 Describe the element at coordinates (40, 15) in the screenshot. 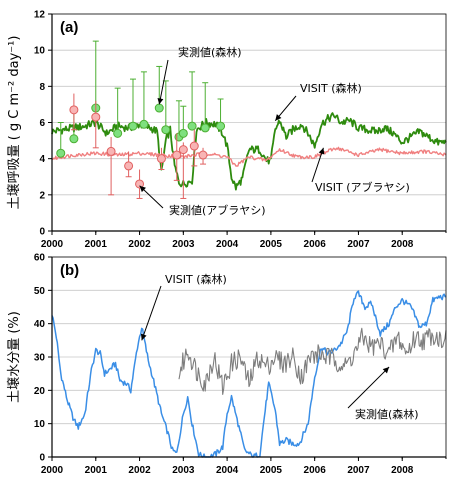

I see `y-tick-label: 12` at that location.